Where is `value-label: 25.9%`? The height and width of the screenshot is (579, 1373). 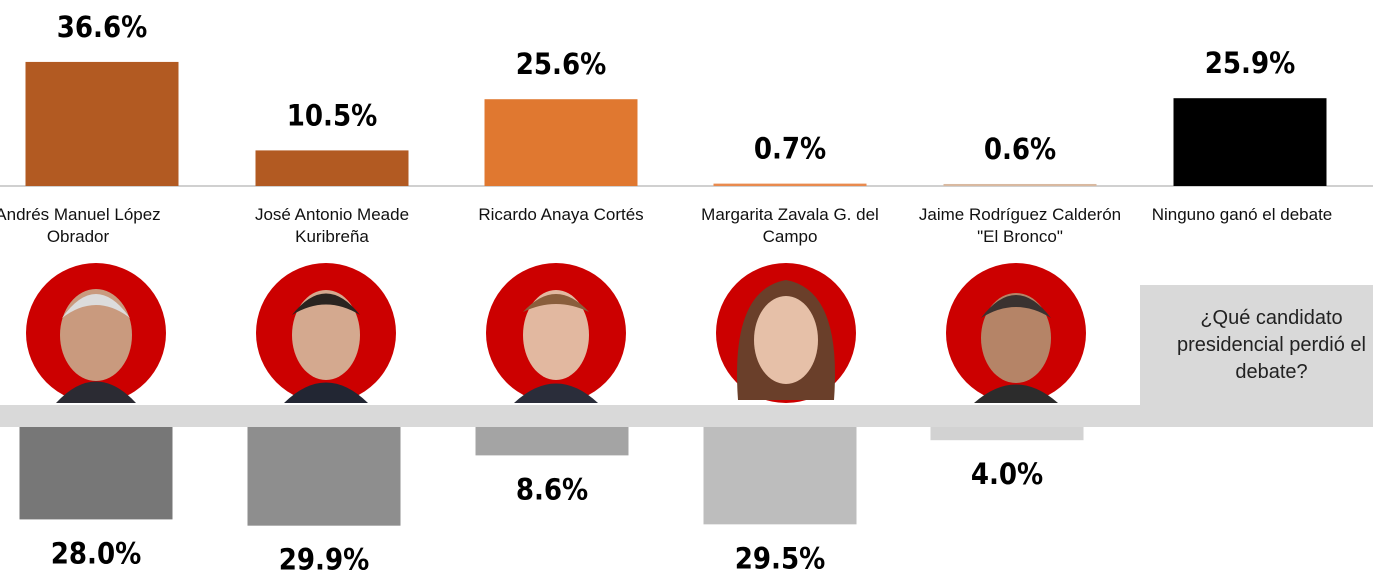
value-label: 25.9% is located at coordinates (1250, 63).